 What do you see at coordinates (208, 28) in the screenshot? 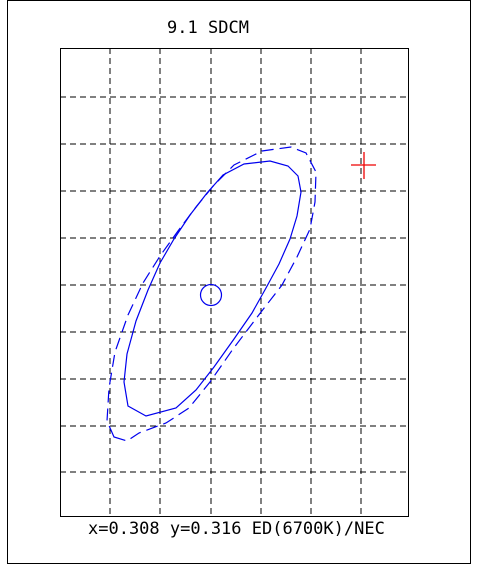
I see `chart-title: 9.1 SDCM` at bounding box center [208, 28].